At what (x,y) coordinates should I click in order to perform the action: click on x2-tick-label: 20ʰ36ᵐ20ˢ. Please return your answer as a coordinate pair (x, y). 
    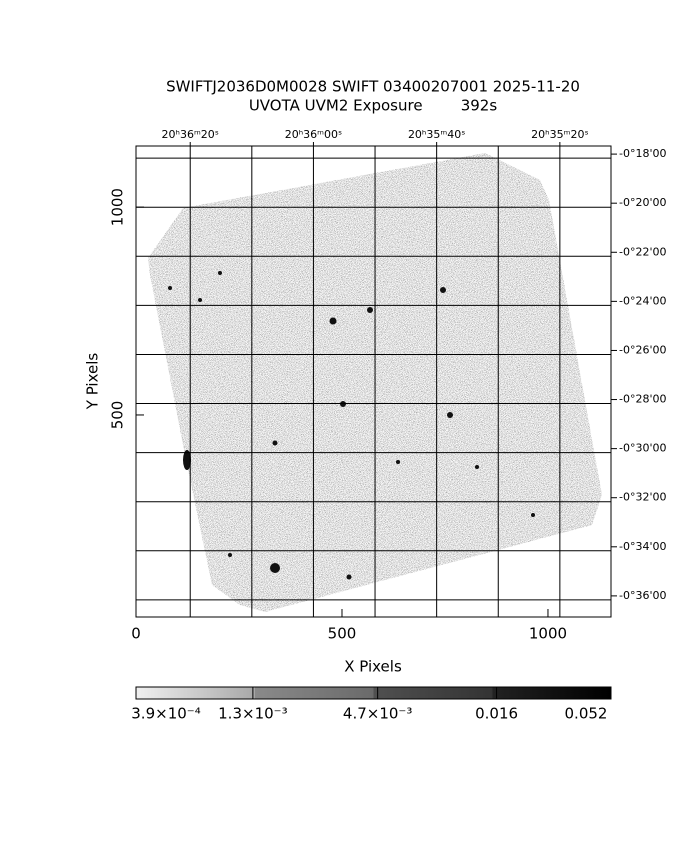
    Looking at the image, I should click on (190, 134).